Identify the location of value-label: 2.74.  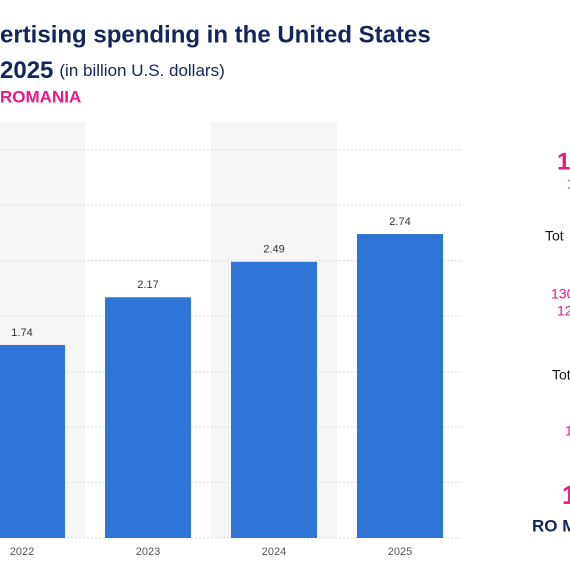
(399, 222).